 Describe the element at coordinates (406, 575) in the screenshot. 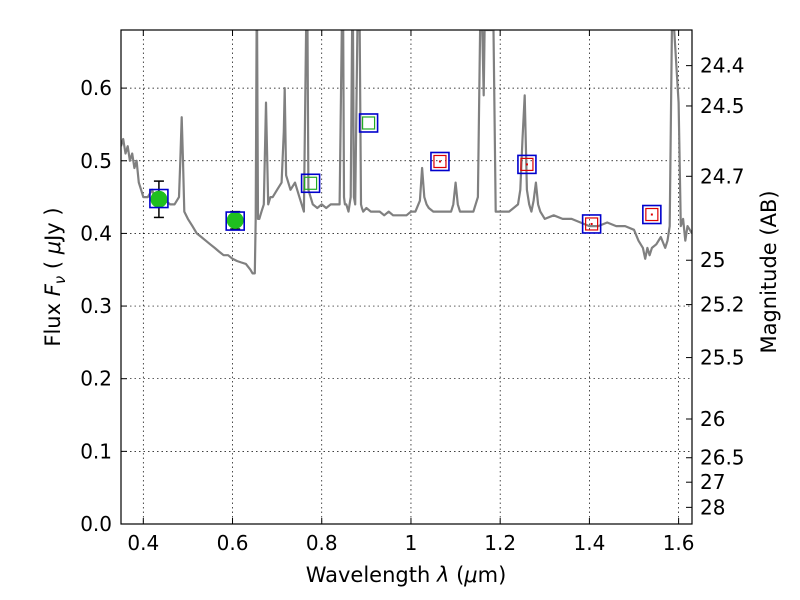

I see `x-axis-label: Wavelength λ (μm)` at that location.